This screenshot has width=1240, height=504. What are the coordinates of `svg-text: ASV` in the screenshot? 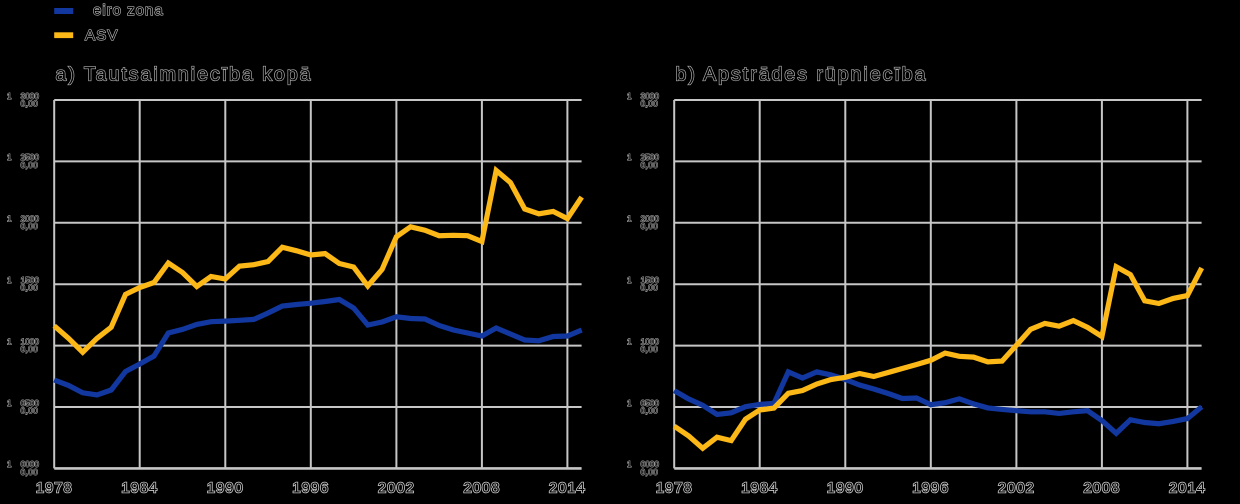 It's located at (102, 35).